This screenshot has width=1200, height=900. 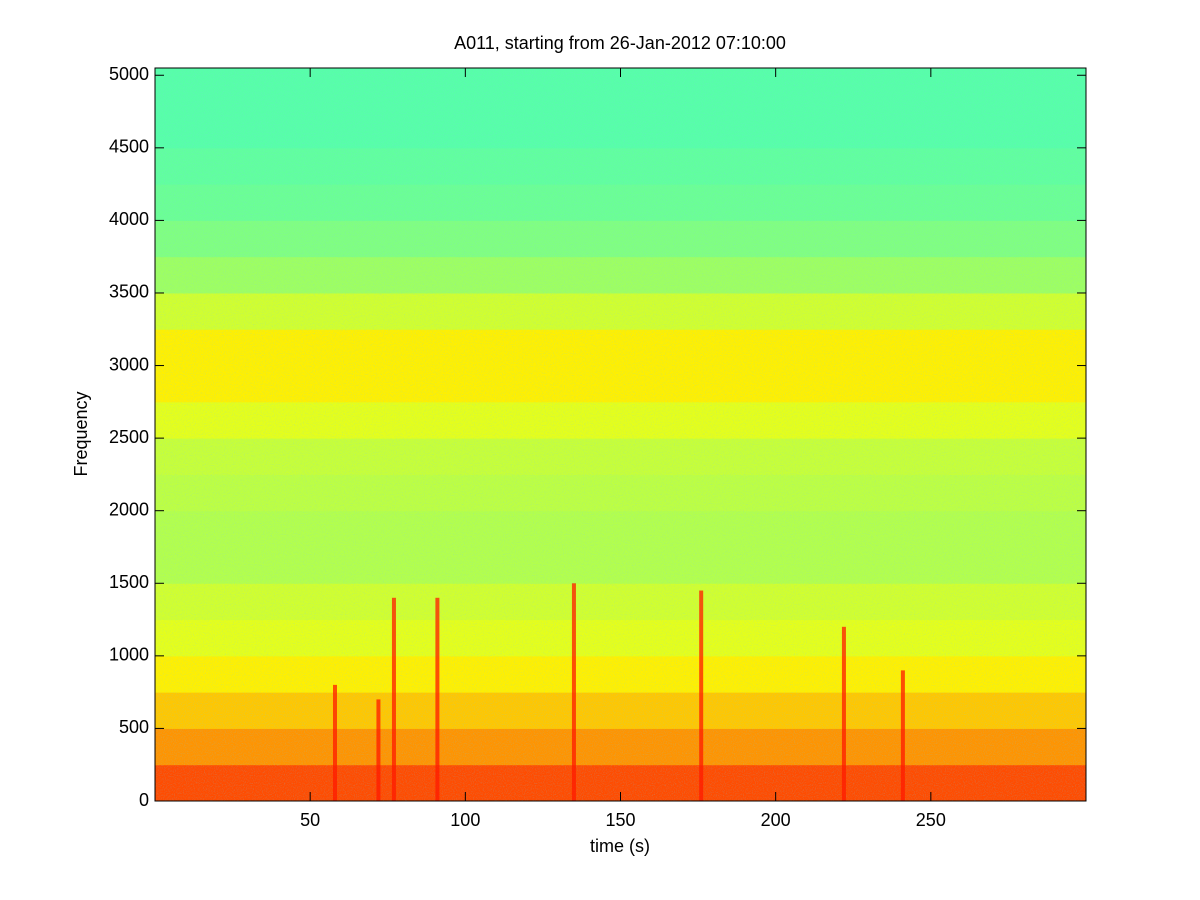 I want to click on y-tick-label: 2500, so click(x=129, y=437).